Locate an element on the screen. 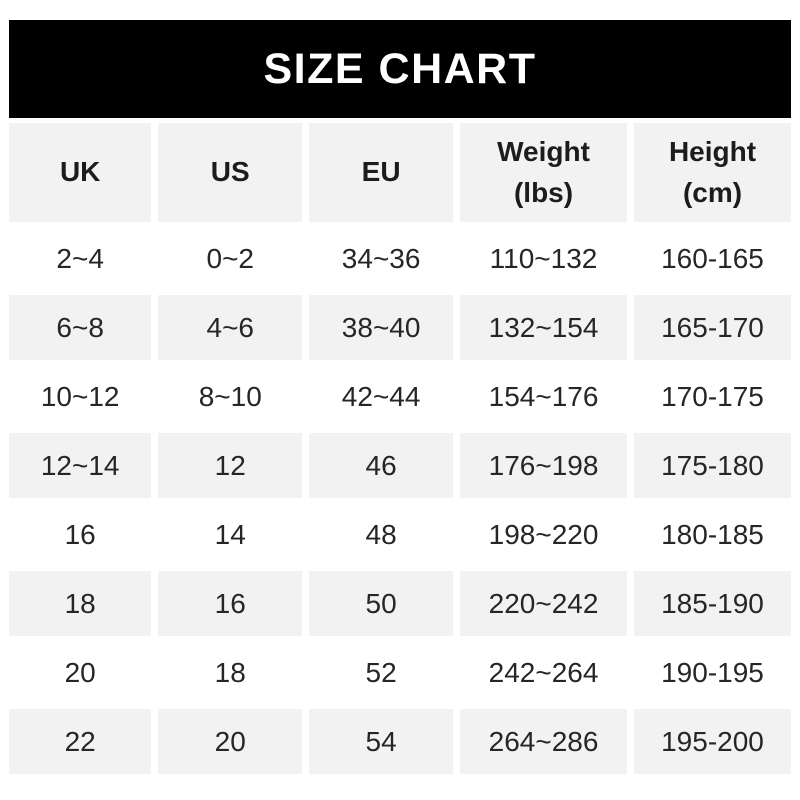 The width and height of the screenshot is (800, 800). cell-uk: 6~8 is located at coordinates (80, 327).